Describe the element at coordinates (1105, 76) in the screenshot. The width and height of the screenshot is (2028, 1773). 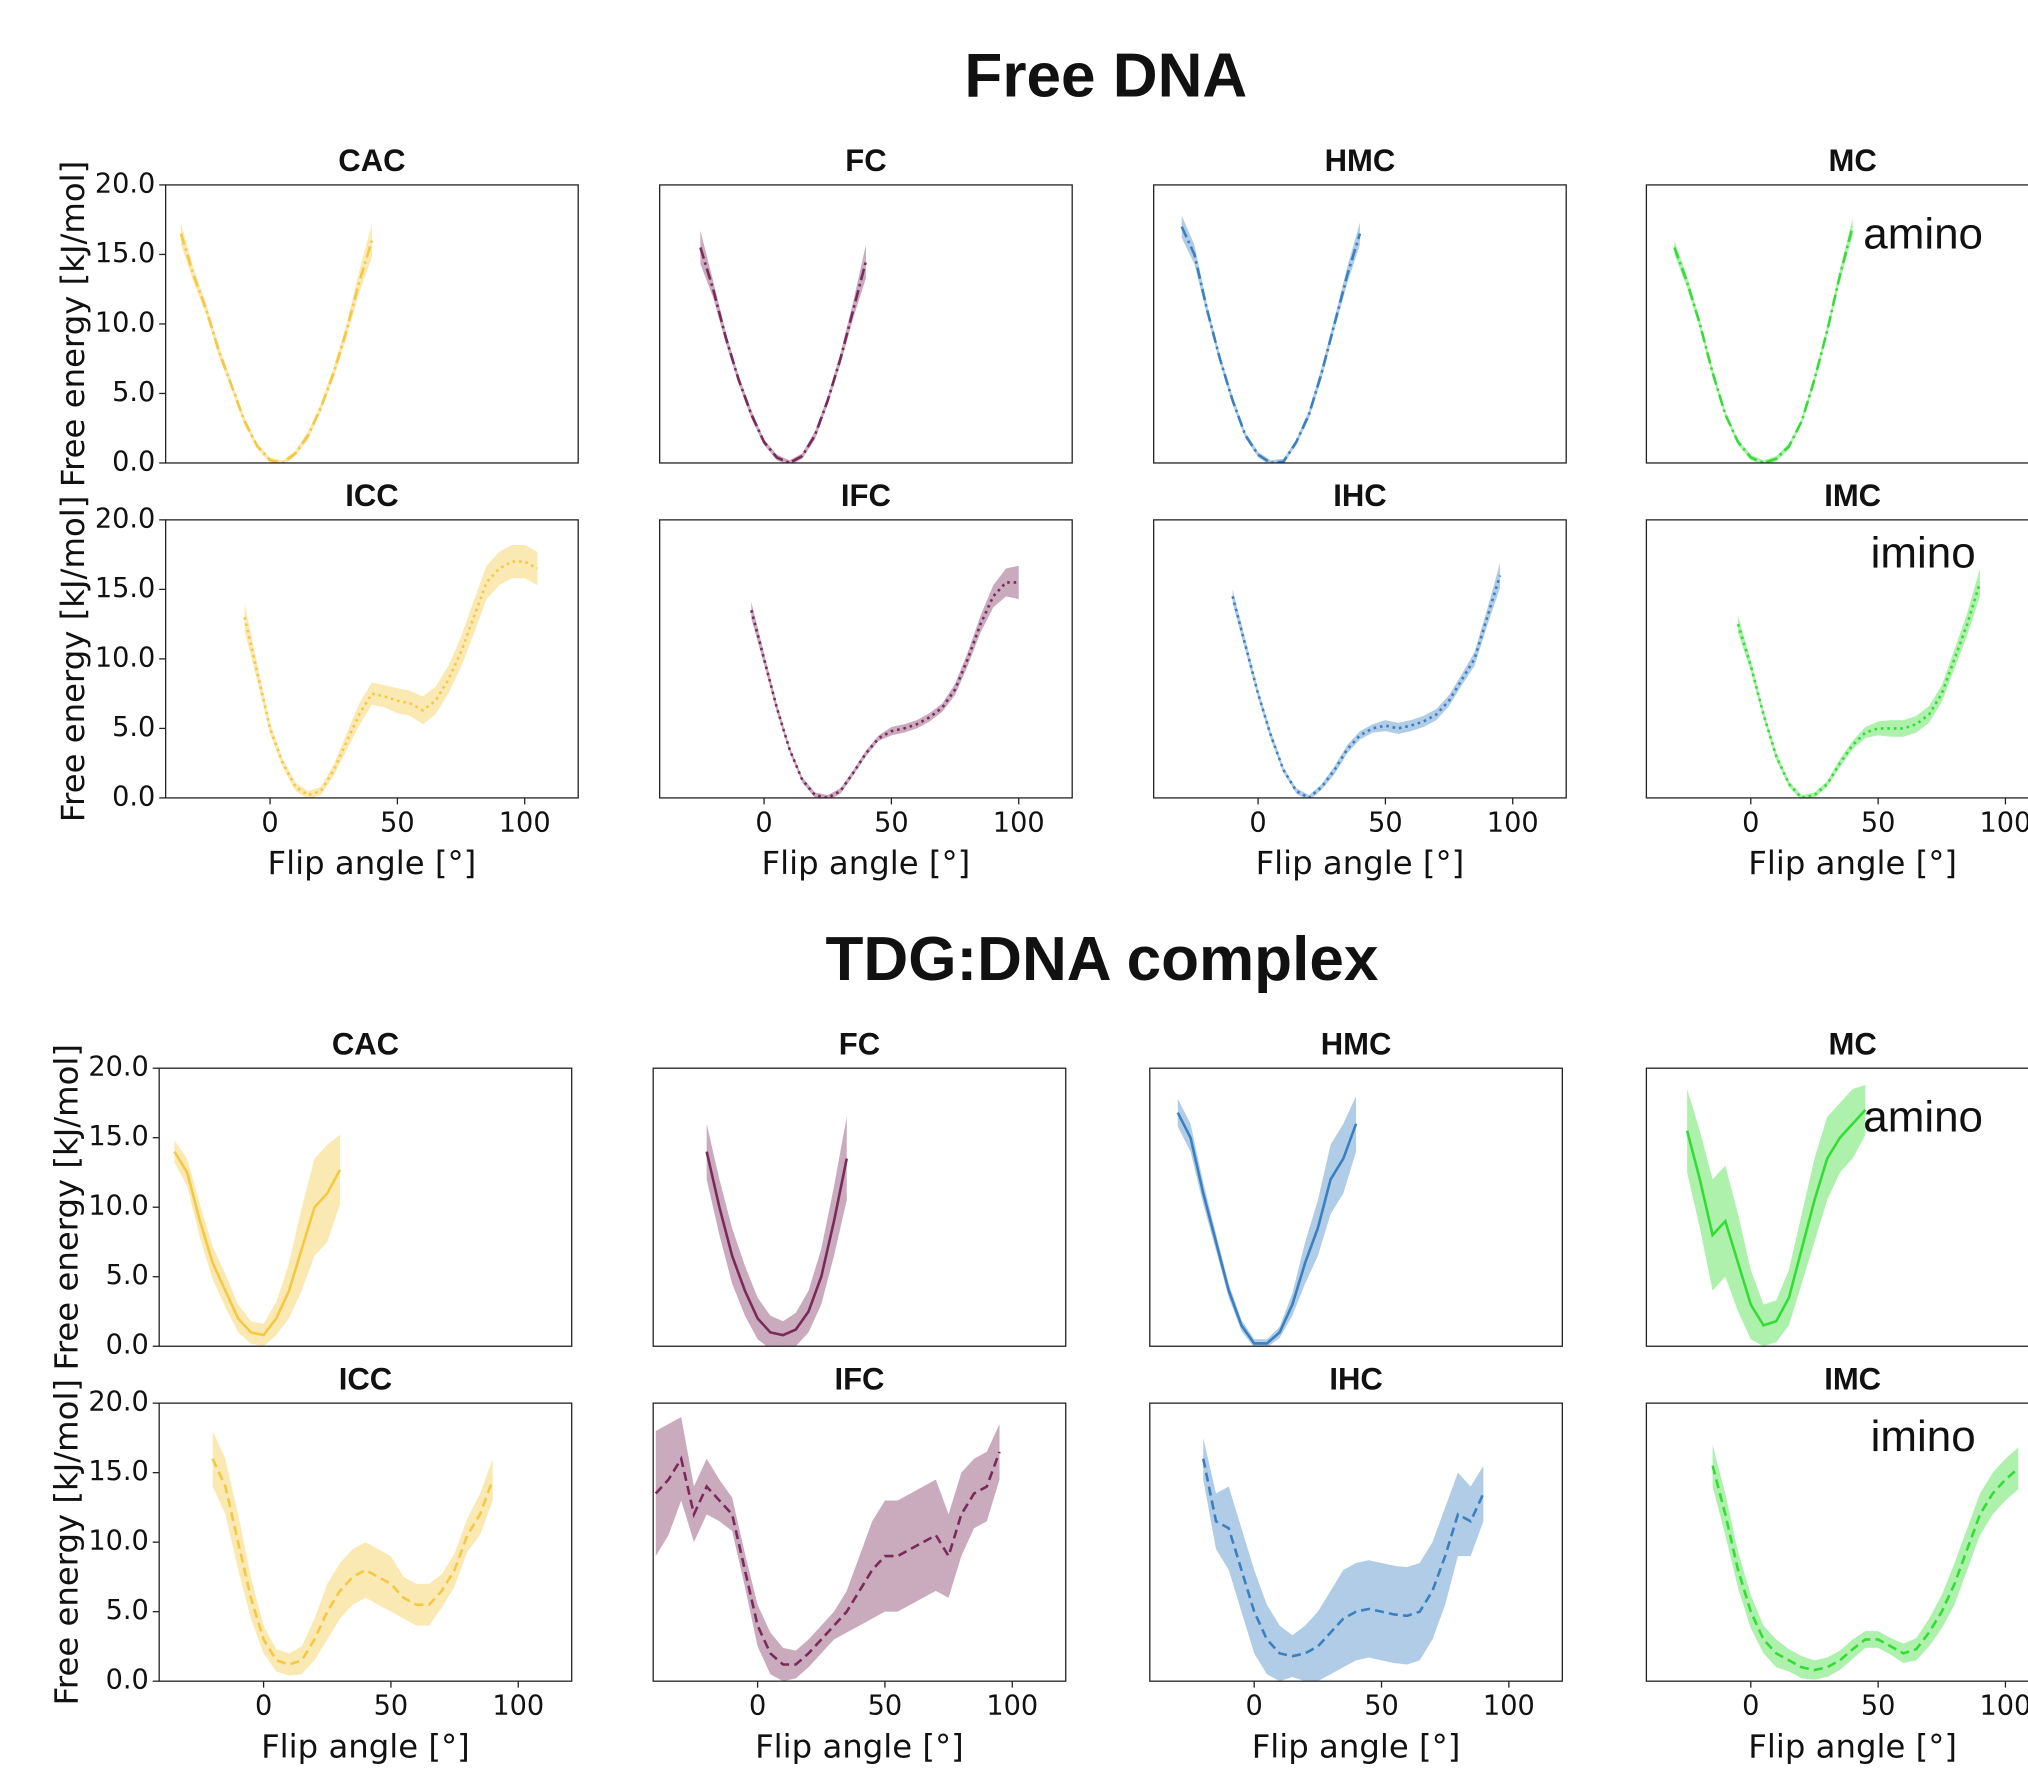
I see `section-heading: Free DNA` at that location.